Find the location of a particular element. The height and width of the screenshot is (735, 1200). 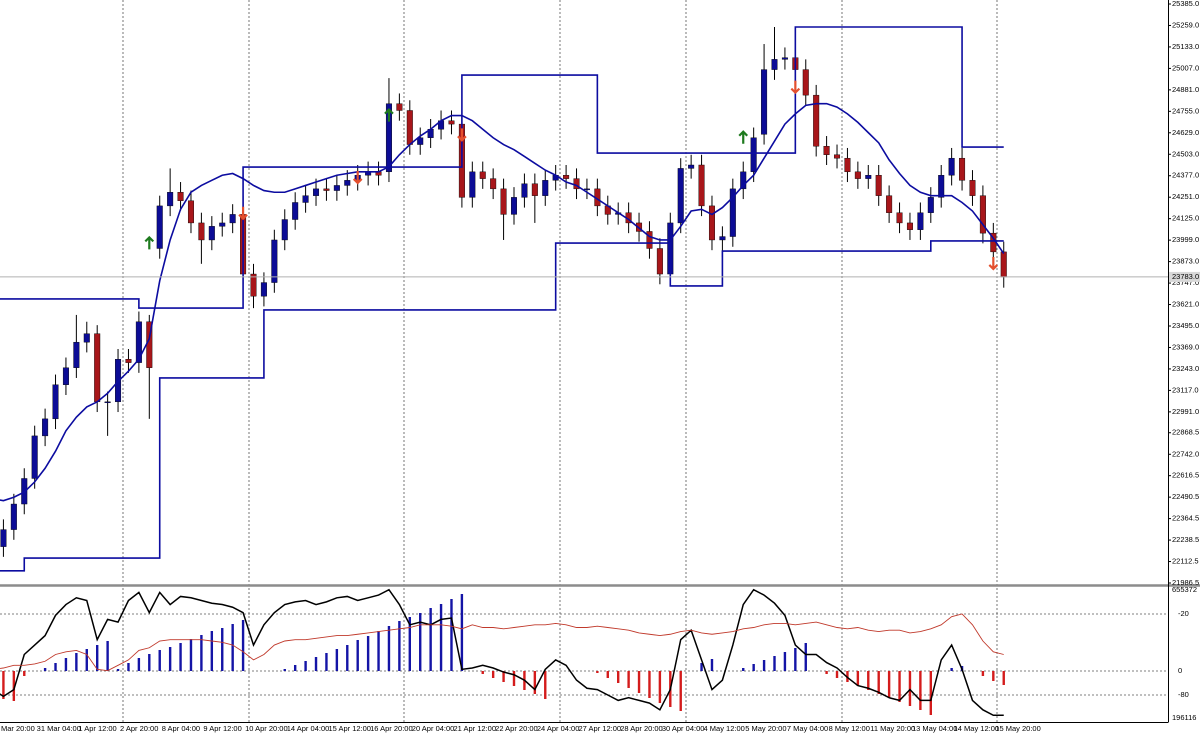

x-tick-label: 27 Apr 12:00 is located at coordinates (600, 728).